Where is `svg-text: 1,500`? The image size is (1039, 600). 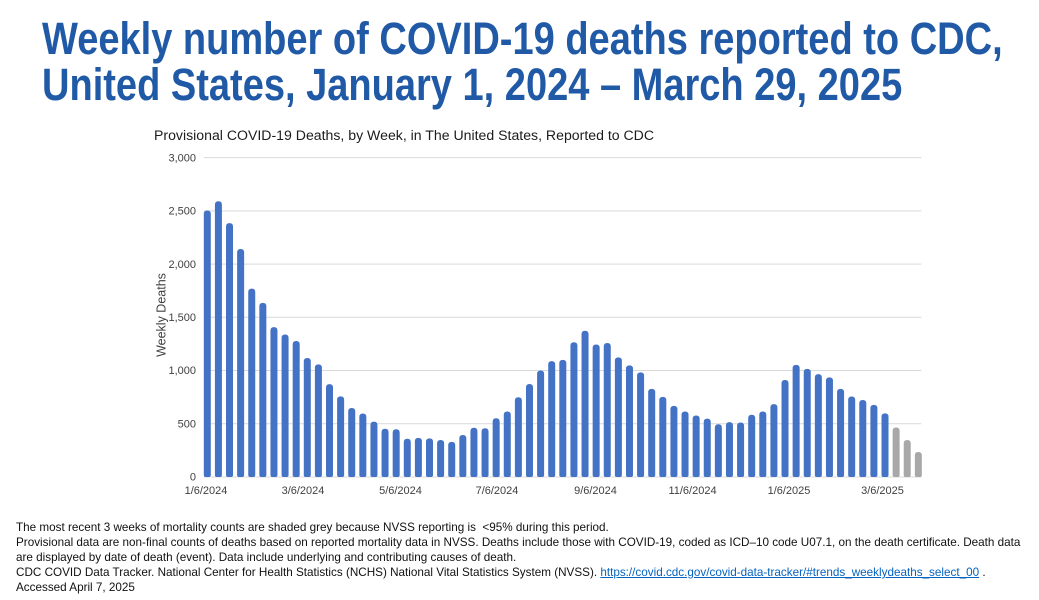 svg-text: 1,500 is located at coordinates (182, 318).